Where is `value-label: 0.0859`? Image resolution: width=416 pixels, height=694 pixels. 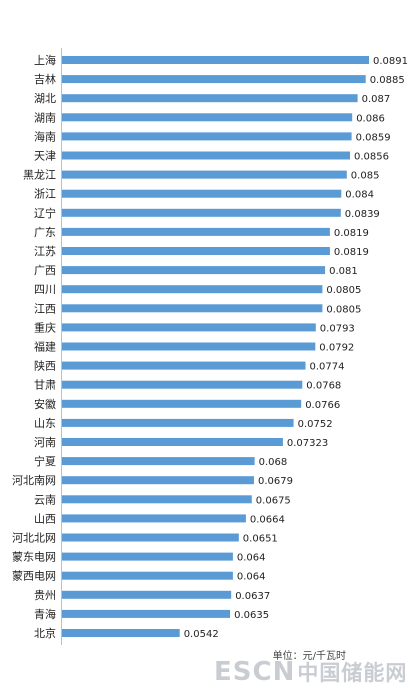
value-label: 0.0859 is located at coordinates (373, 137).